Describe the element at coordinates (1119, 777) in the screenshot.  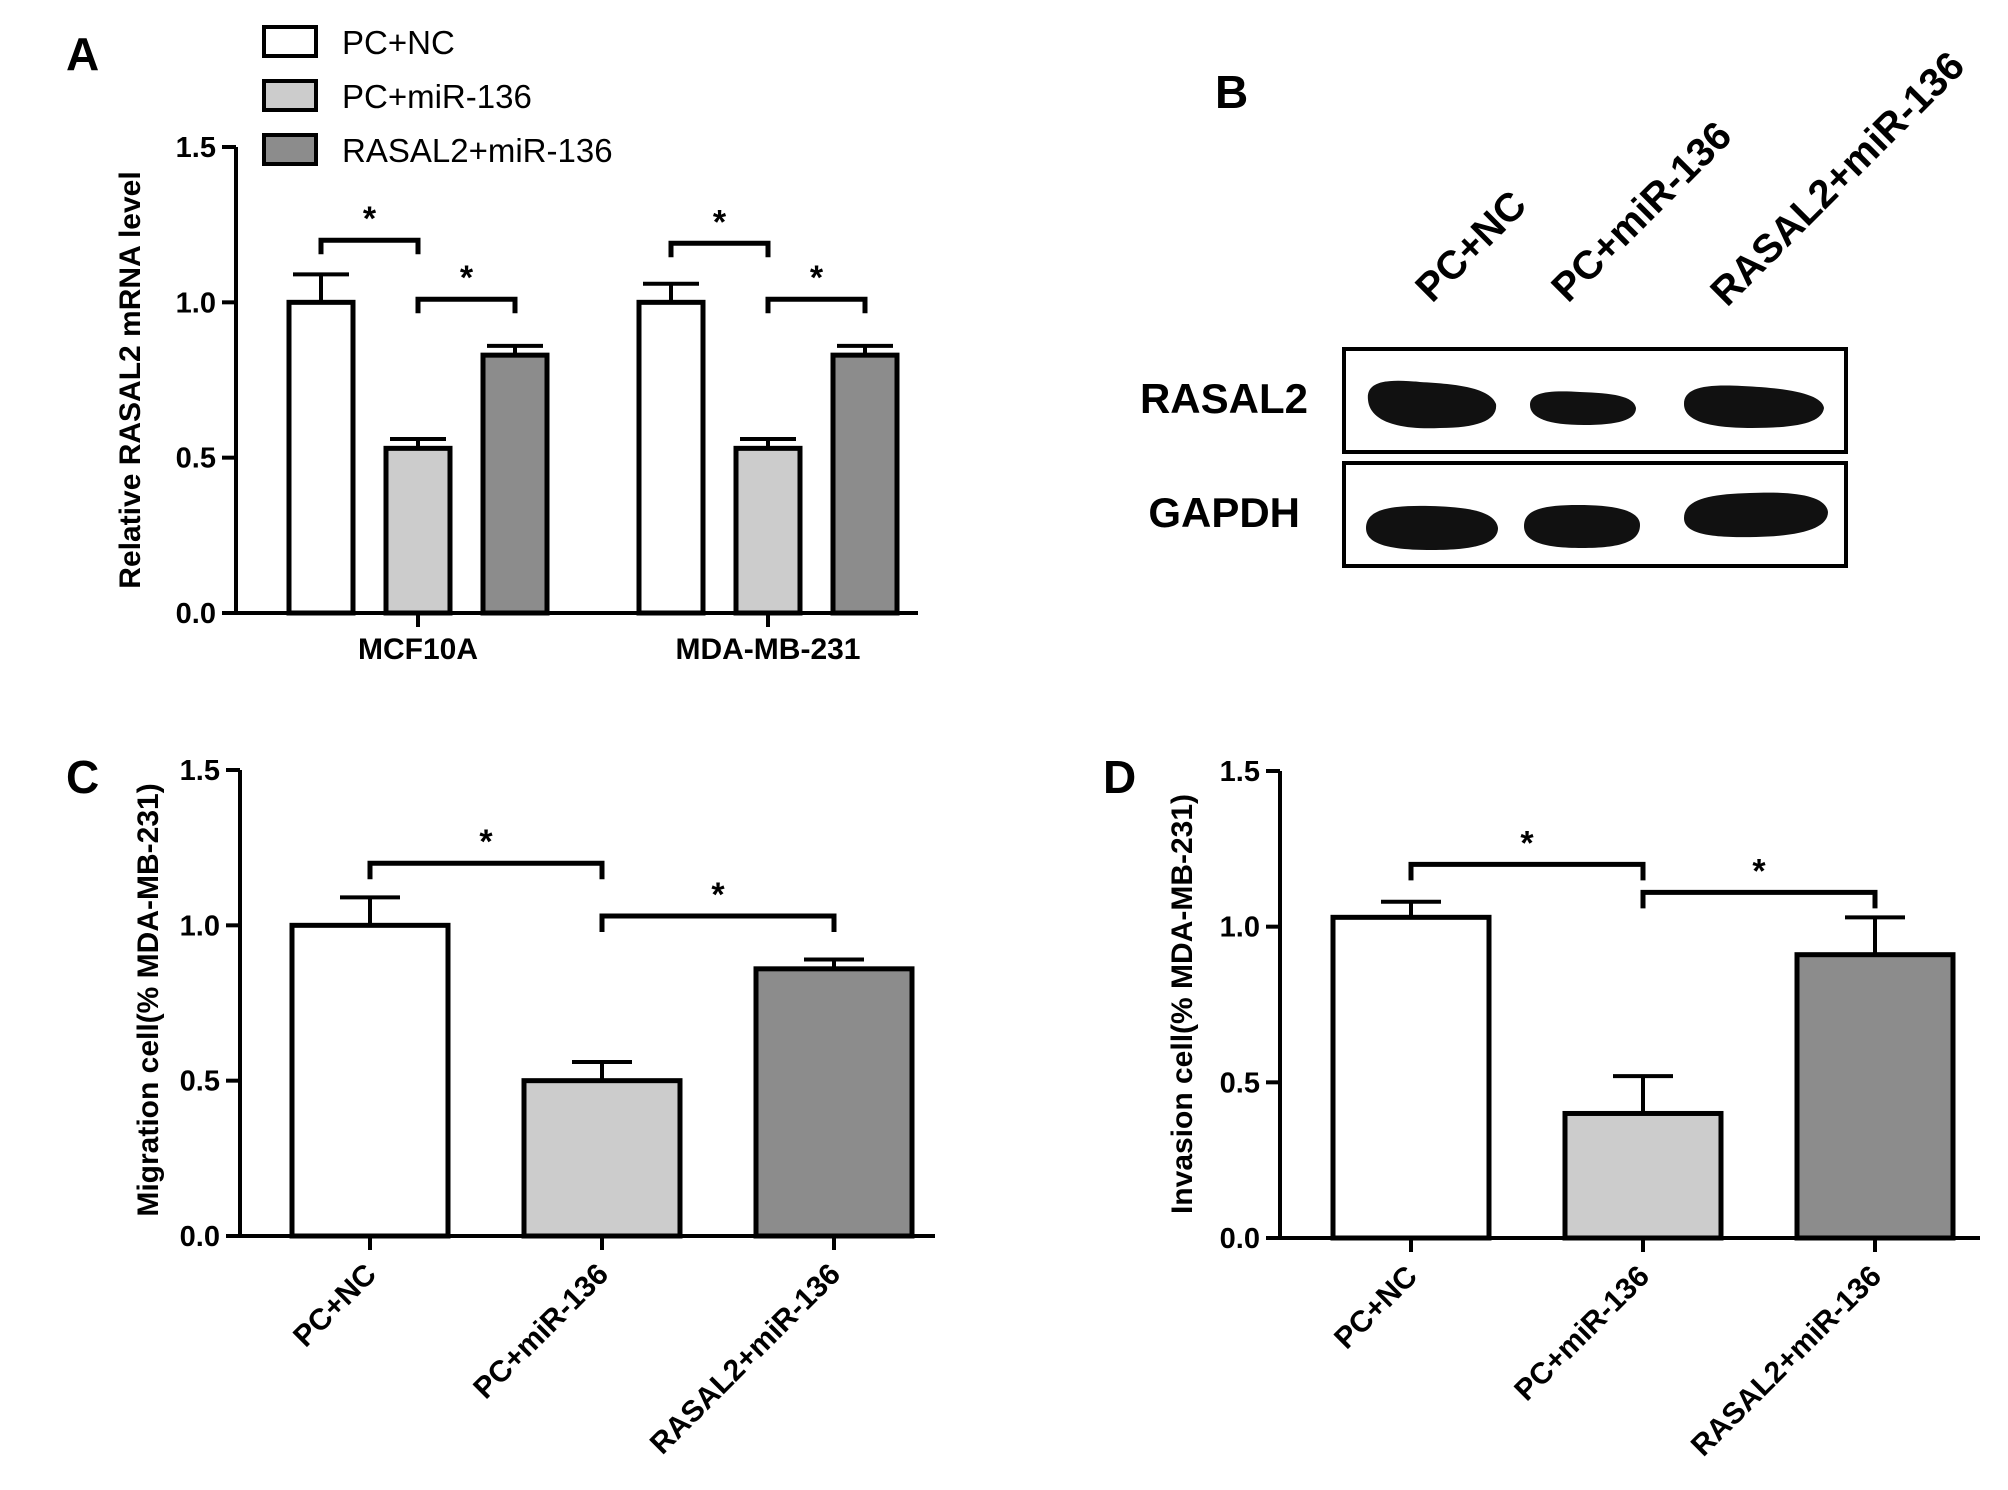
I see `panel-letter-d: D` at that location.